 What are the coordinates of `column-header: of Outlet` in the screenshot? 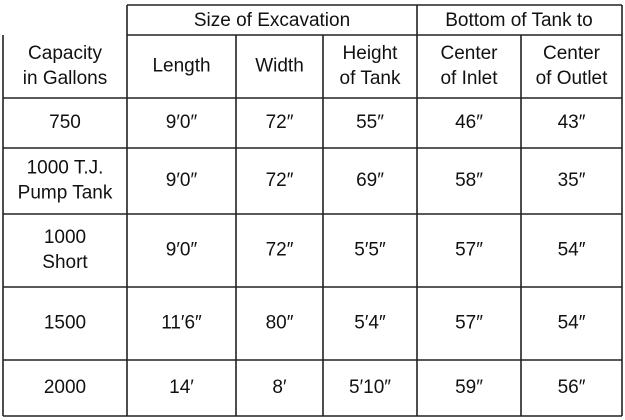 It's located at (572, 78).